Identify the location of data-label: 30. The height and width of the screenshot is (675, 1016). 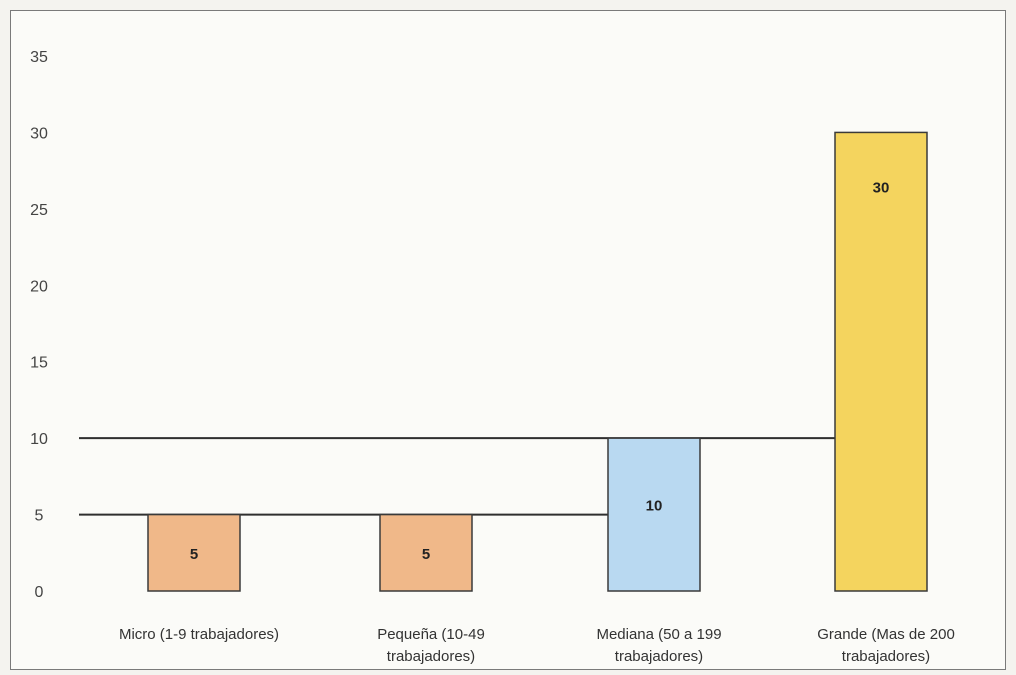
(881, 187).